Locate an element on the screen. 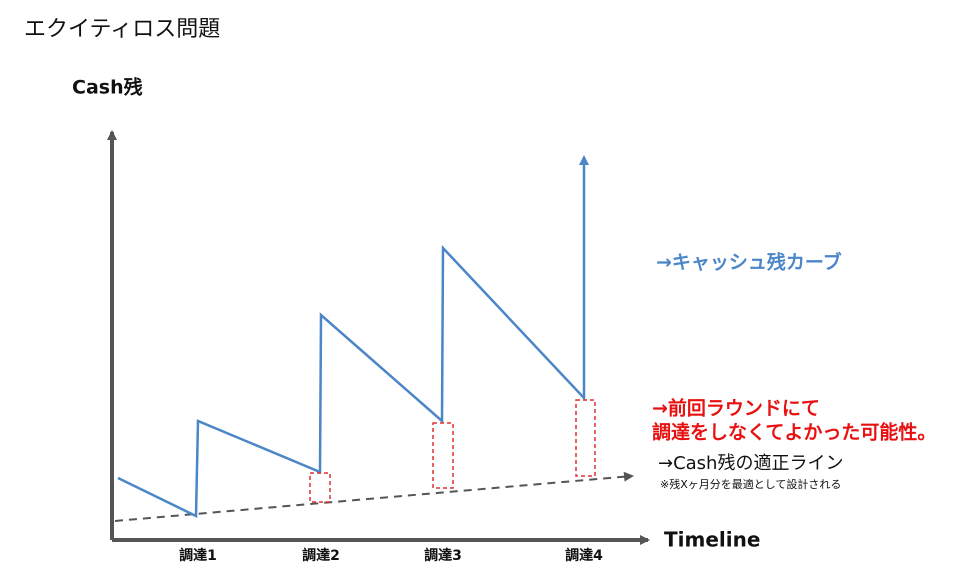 The image size is (973, 579). x-axis-label: Timeline is located at coordinates (712, 540).